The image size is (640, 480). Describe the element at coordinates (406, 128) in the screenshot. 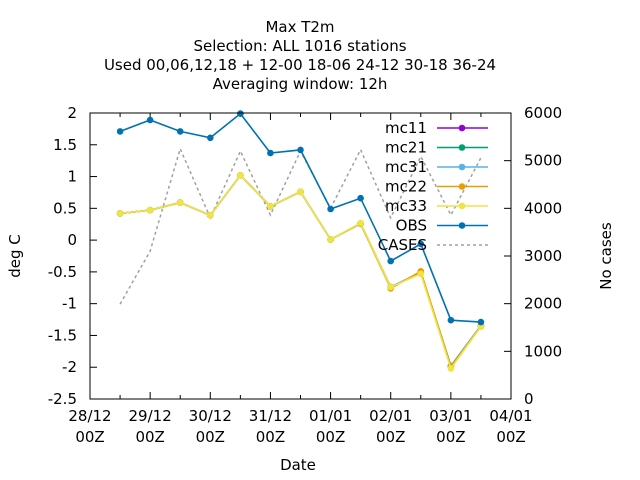

I see `legend-label: mc11` at that location.